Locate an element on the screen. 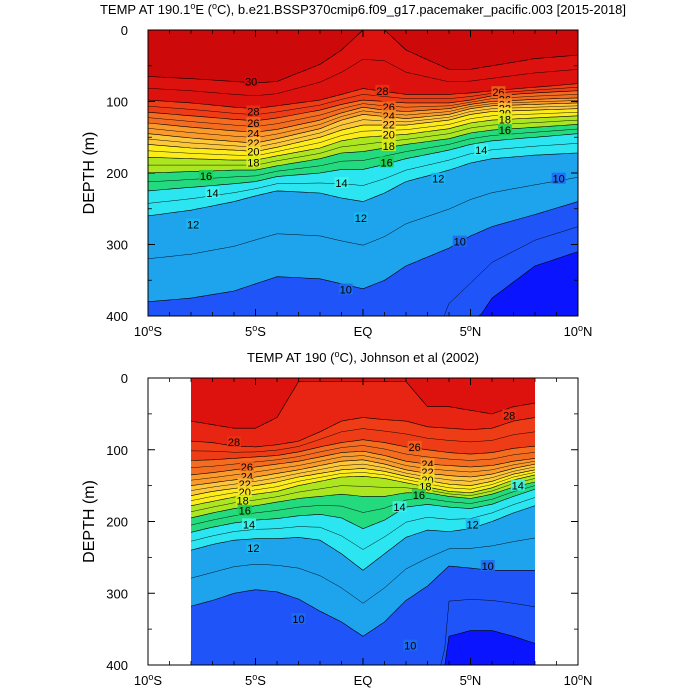 This screenshot has height=700, width=700. x-tick-label: 10oS is located at coordinates (148, 680).